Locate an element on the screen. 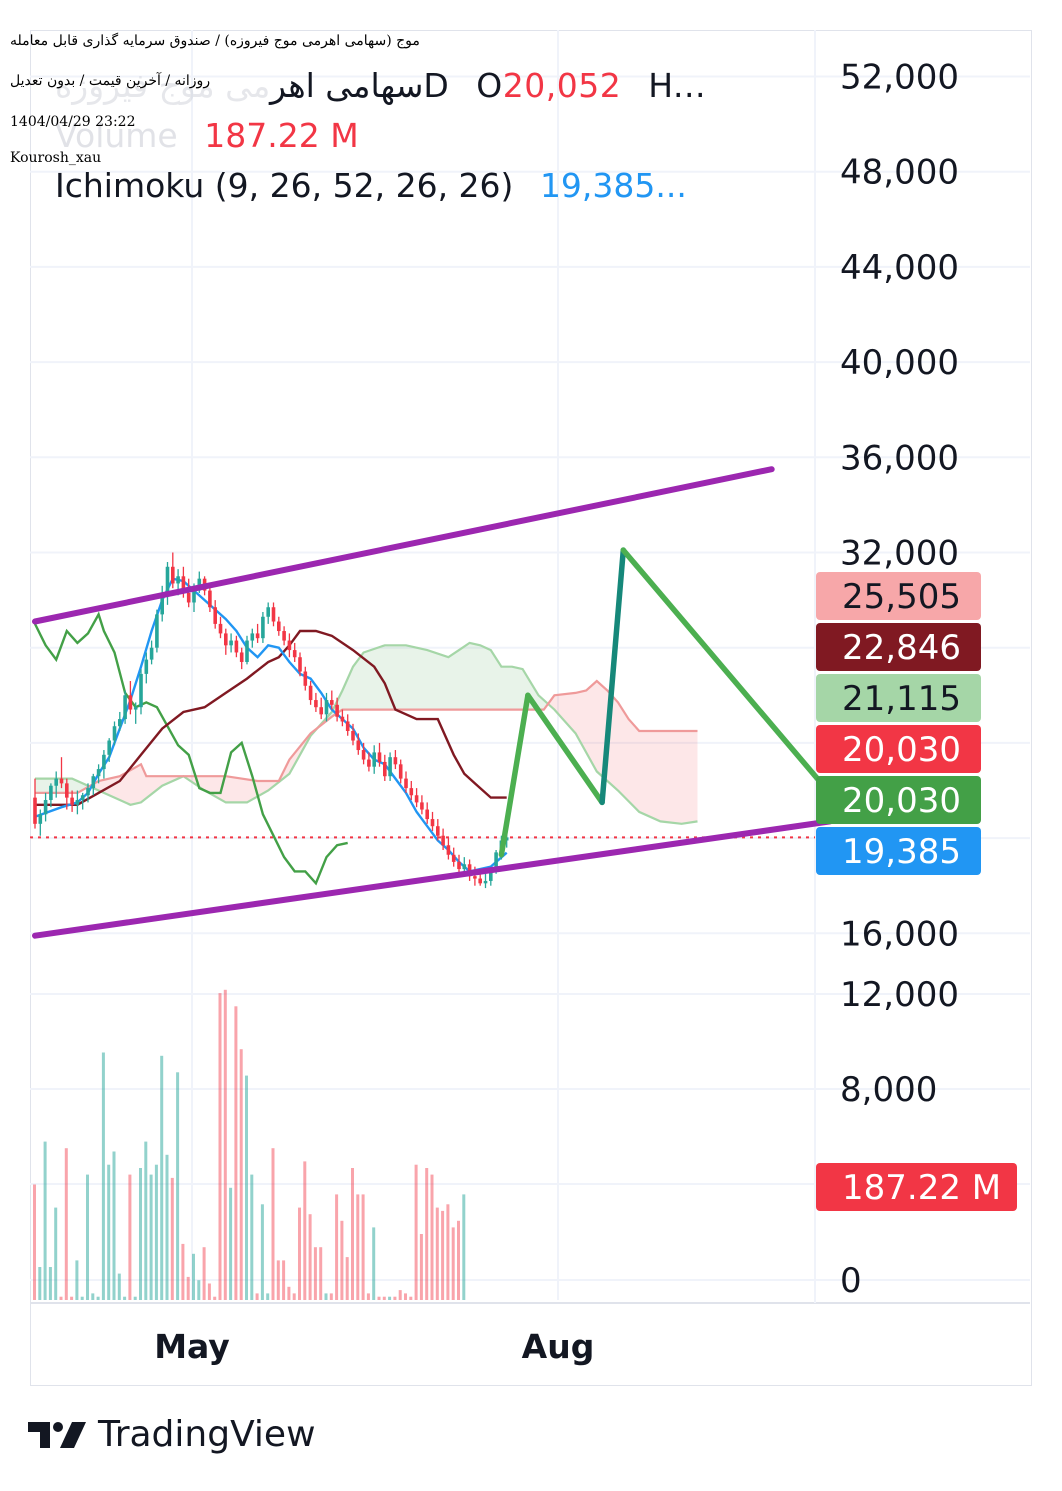  tradingview-logo: TradingView is located at coordinates (172, 1434).